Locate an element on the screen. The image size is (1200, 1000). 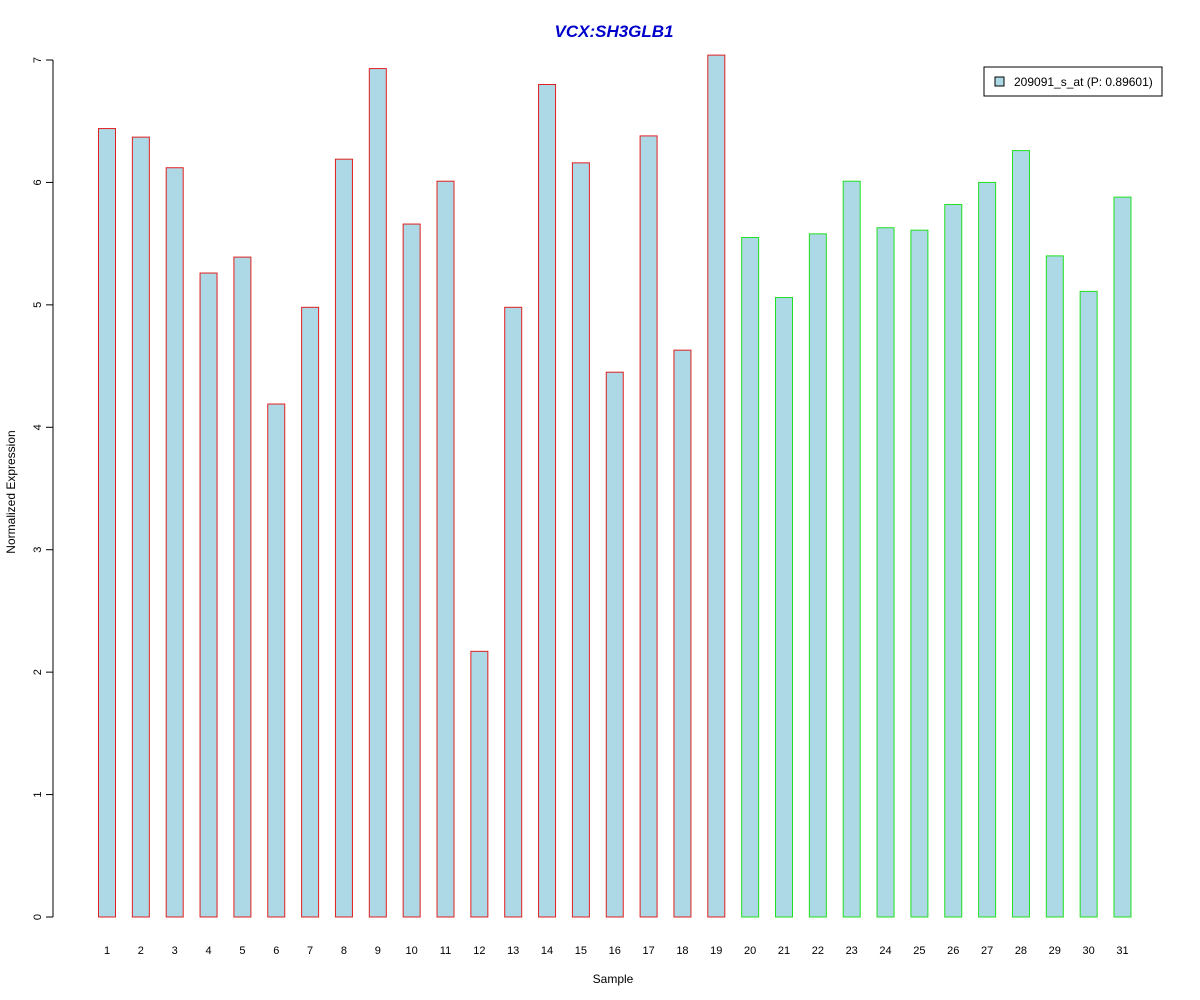
legend-swatch is located at coordinates (999, 81).